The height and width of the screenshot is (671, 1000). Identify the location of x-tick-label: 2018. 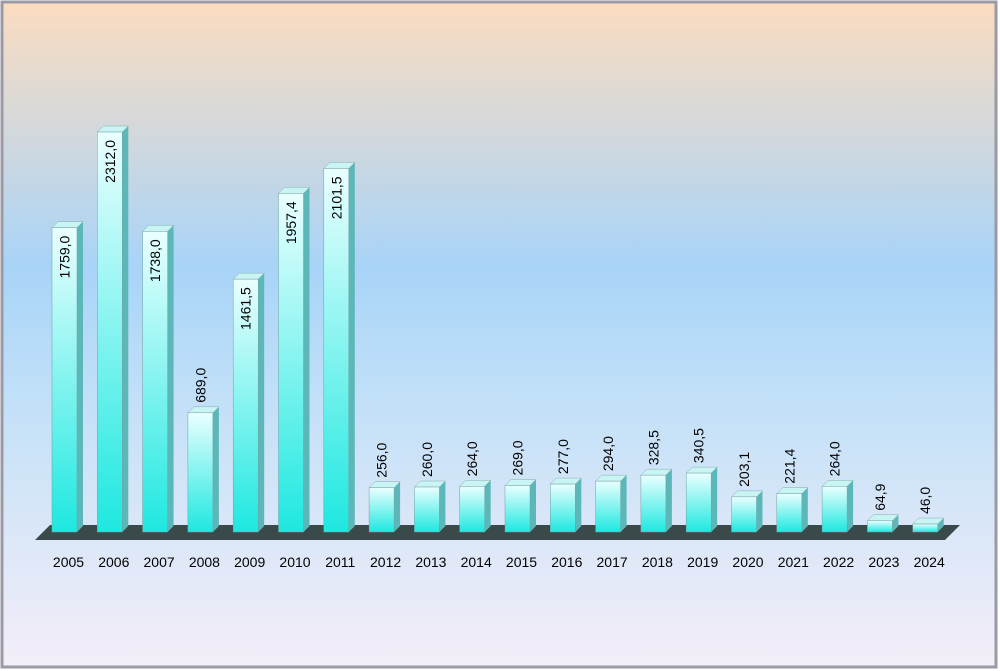
(657, 562).